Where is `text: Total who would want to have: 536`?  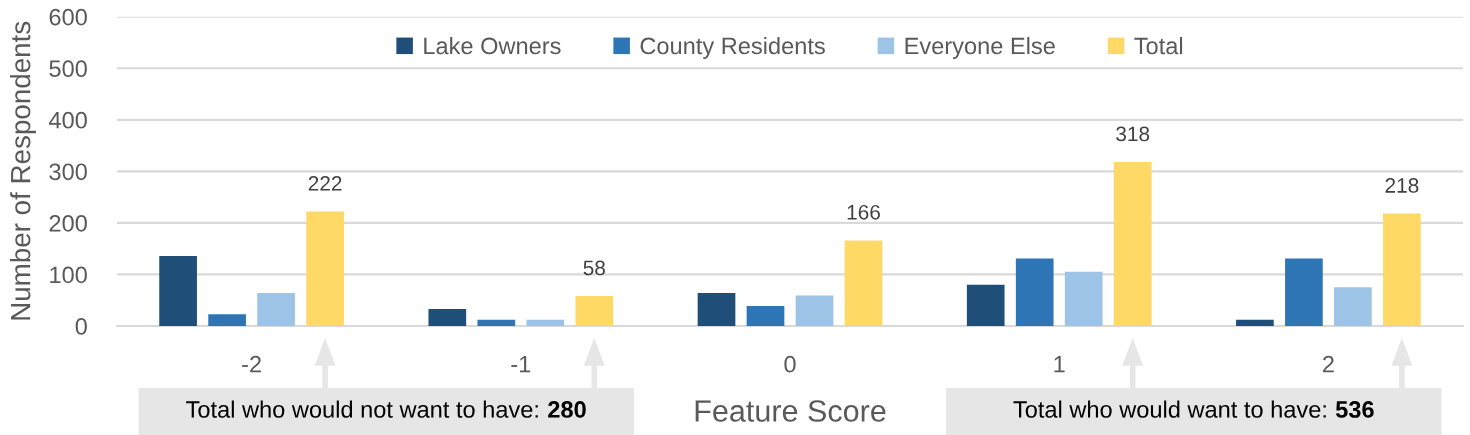
text: Total who would want to have: 536 is located at coordinates (1193, 409).